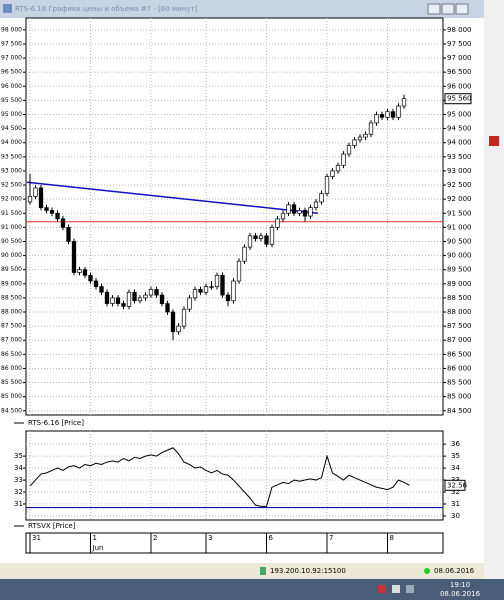 Image resolution: width=504 pixels, height=604 pixels. What do you see at coordinates (457, 485) in the screenshot?
I see `last-value-label: 32.56` at bounding box center [457, 485].